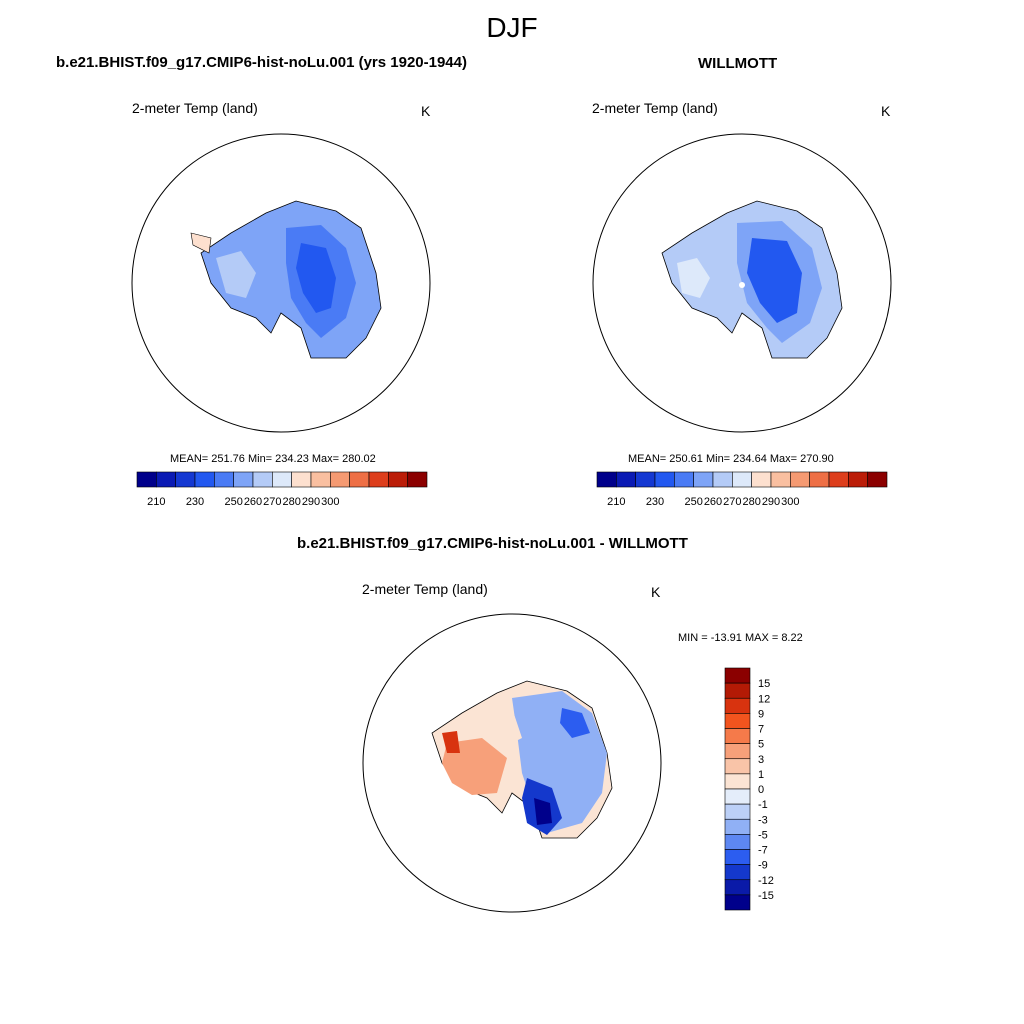 The height and width of the screenshot is (1024, 1024). I want to click on panel3-stats: MIN = -13.91 MAX = 8.22, so click(740, 638).